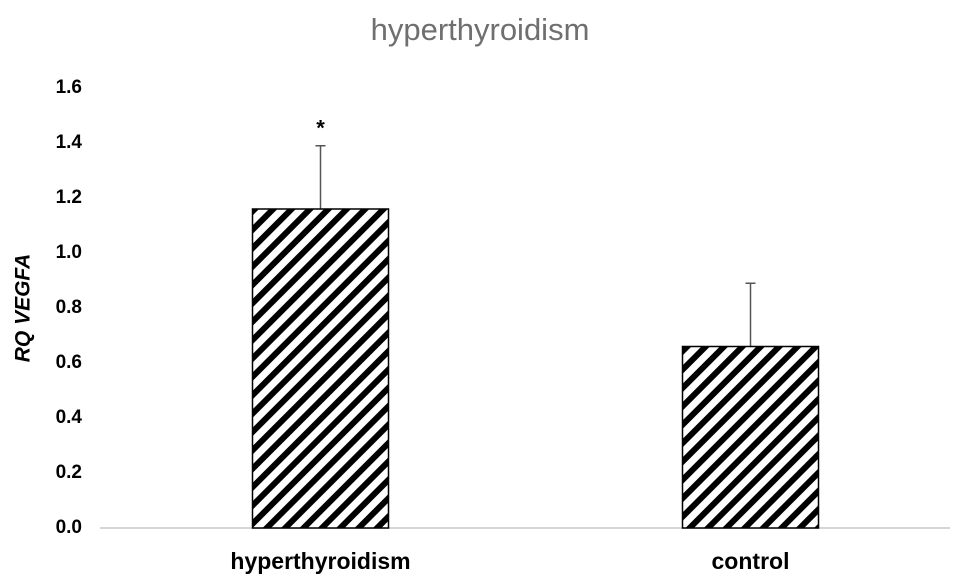 The width and height of the screenshot is (953, 580). I want to click on x-tick-label: control, so click(751, 561).